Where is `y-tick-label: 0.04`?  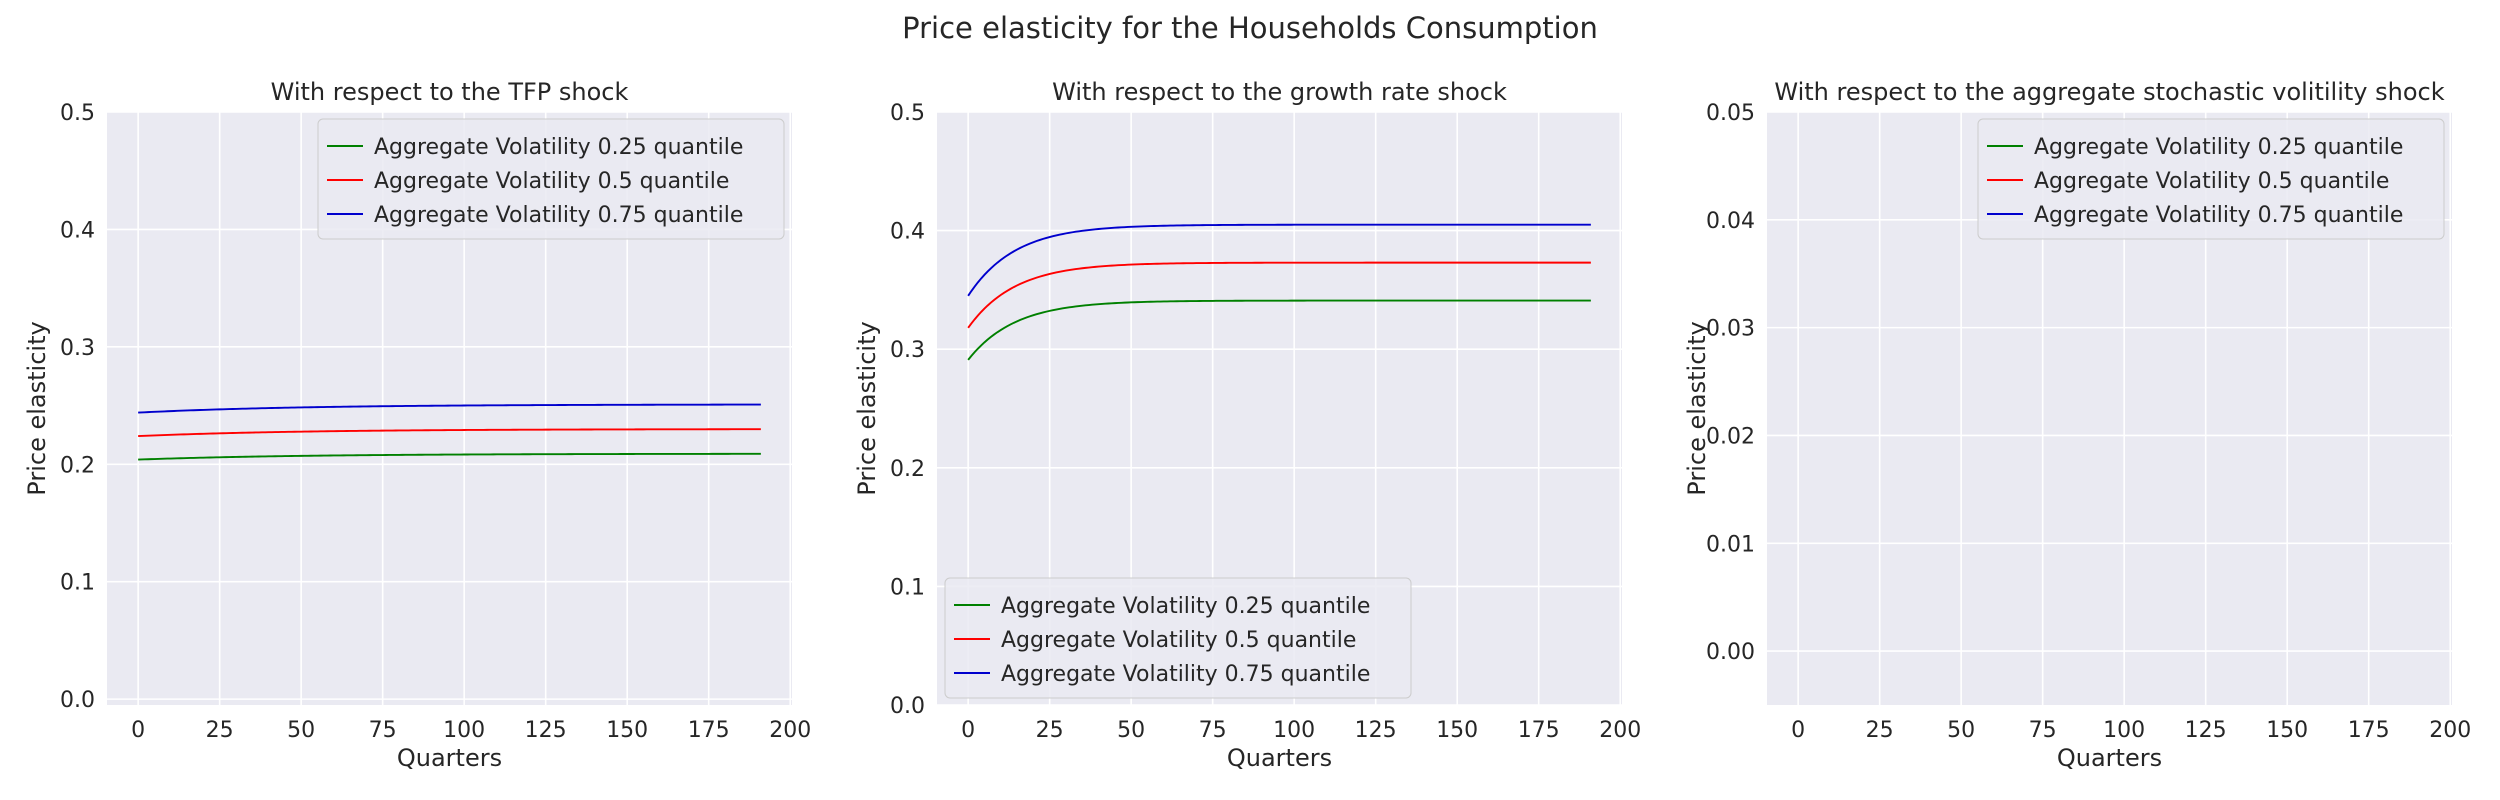 y-tick-label: 0.04 is located at coordinates (1730, 221).